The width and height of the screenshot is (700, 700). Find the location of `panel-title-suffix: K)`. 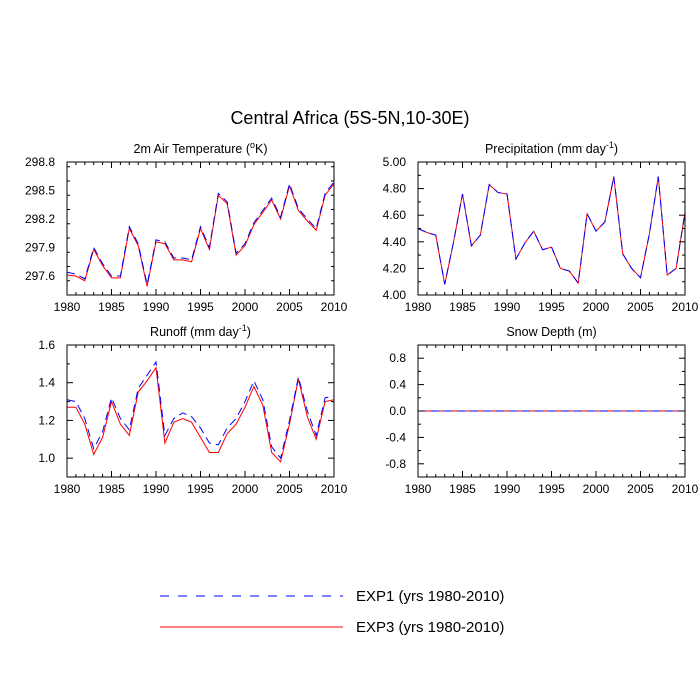

panel-title-suffix: K) is located at coordinates (261, 149).